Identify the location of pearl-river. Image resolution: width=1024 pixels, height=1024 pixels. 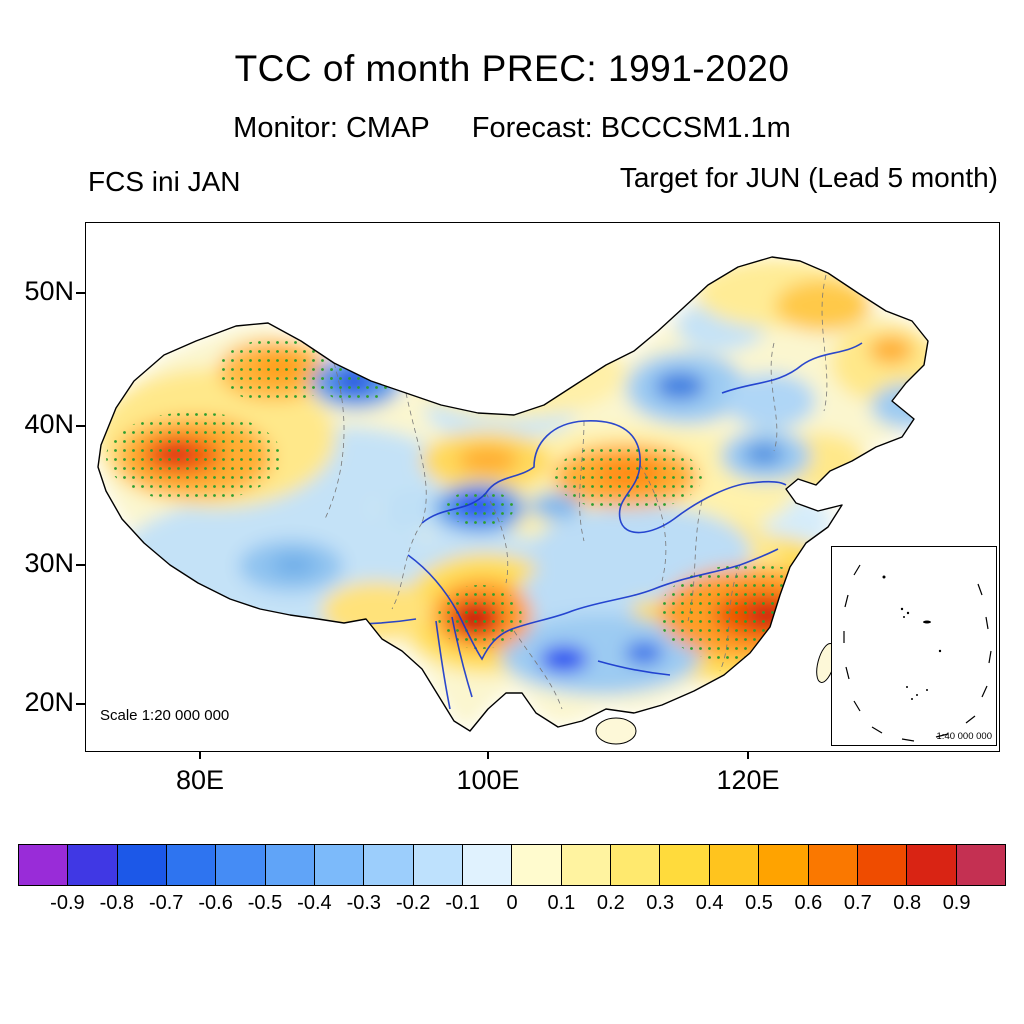
(634, 668).